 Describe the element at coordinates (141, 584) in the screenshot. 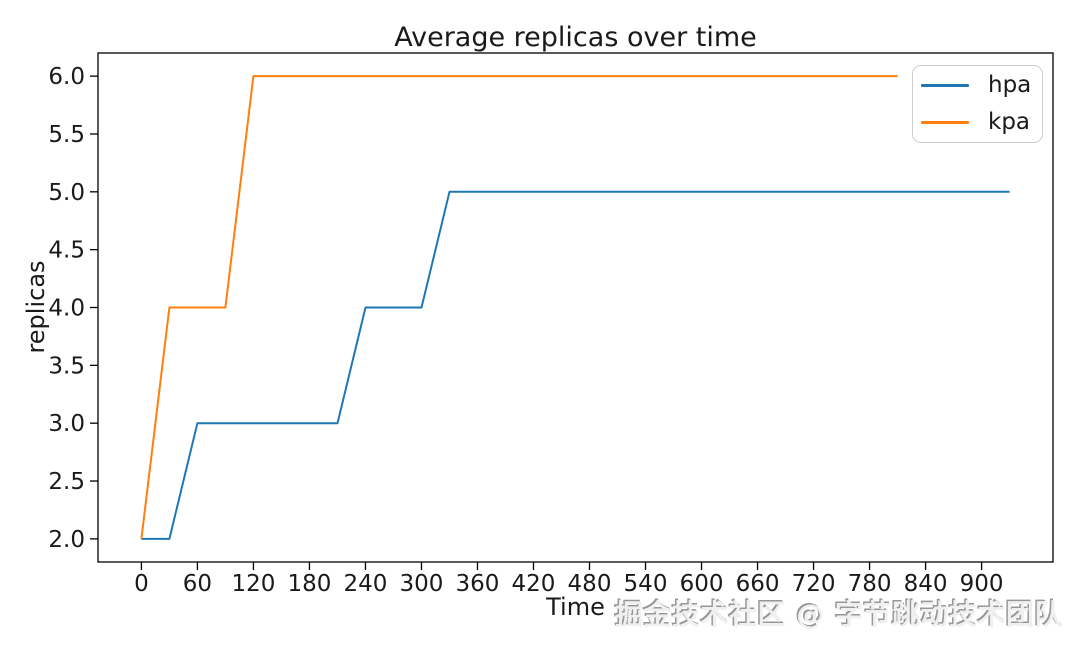

I see `x-tick-label: 0` at that location.